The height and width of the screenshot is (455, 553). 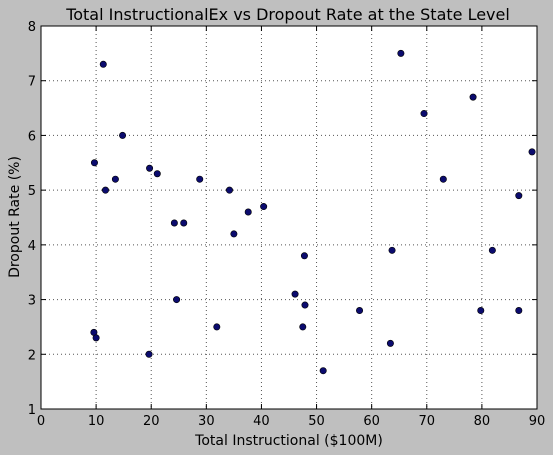 I want to click on y-axis-title: Dropout Rate (%), so click(x=15, y=217).